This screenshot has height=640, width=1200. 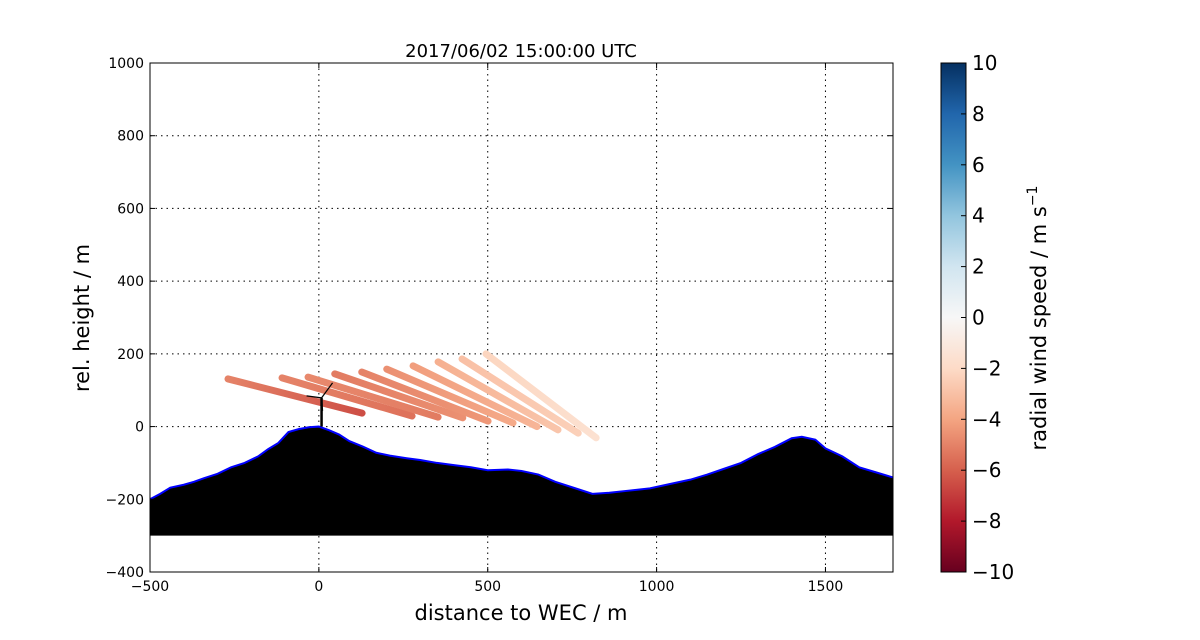 What do you see at coordinates (953, 317) in the screenshot?
I see `colorbar-scale` at bounding box center [953, 317].